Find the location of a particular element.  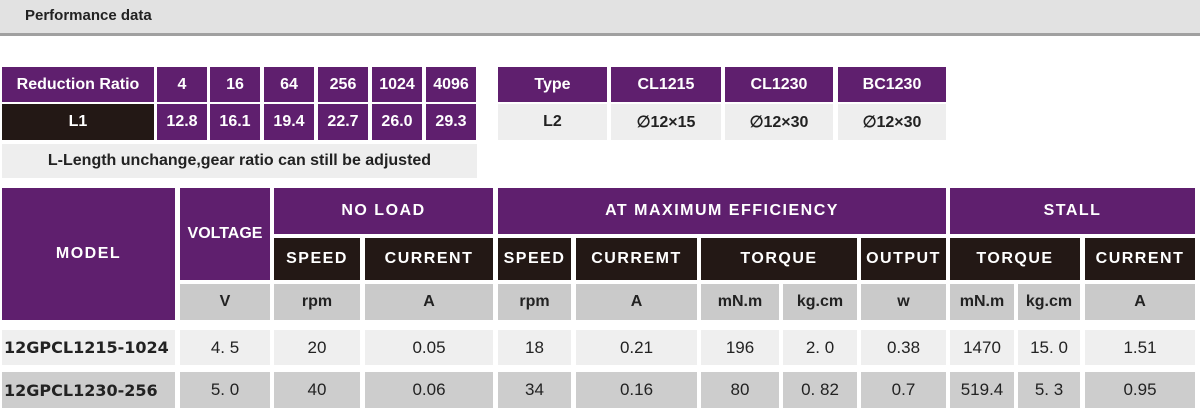

data-cell: 196 is located at coordinates (740, 347).